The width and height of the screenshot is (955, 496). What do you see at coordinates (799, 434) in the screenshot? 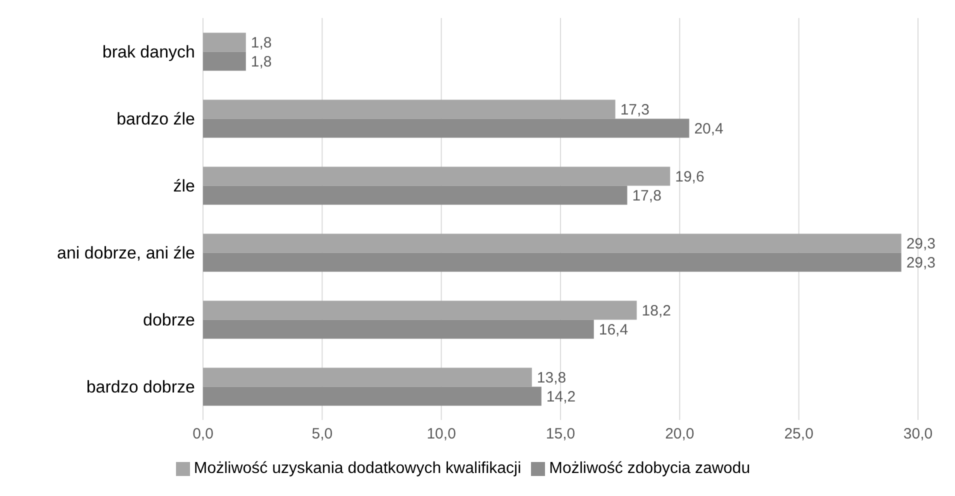
I see `x-tick-label: 25,0` at bounding box center [799, 434].